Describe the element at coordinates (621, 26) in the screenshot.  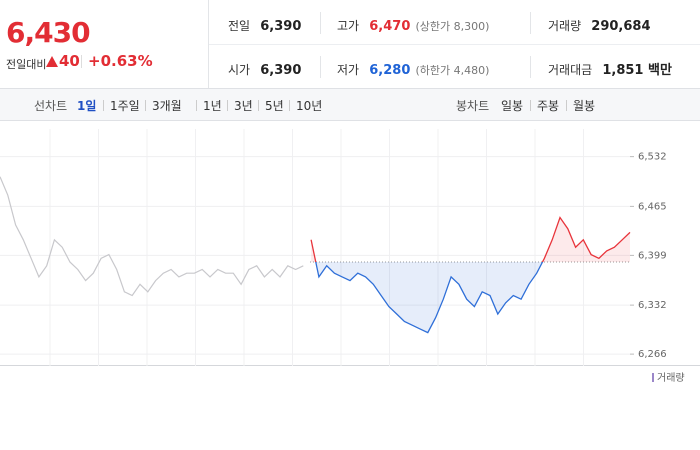
I see `stat-value: 290,684` at that location.